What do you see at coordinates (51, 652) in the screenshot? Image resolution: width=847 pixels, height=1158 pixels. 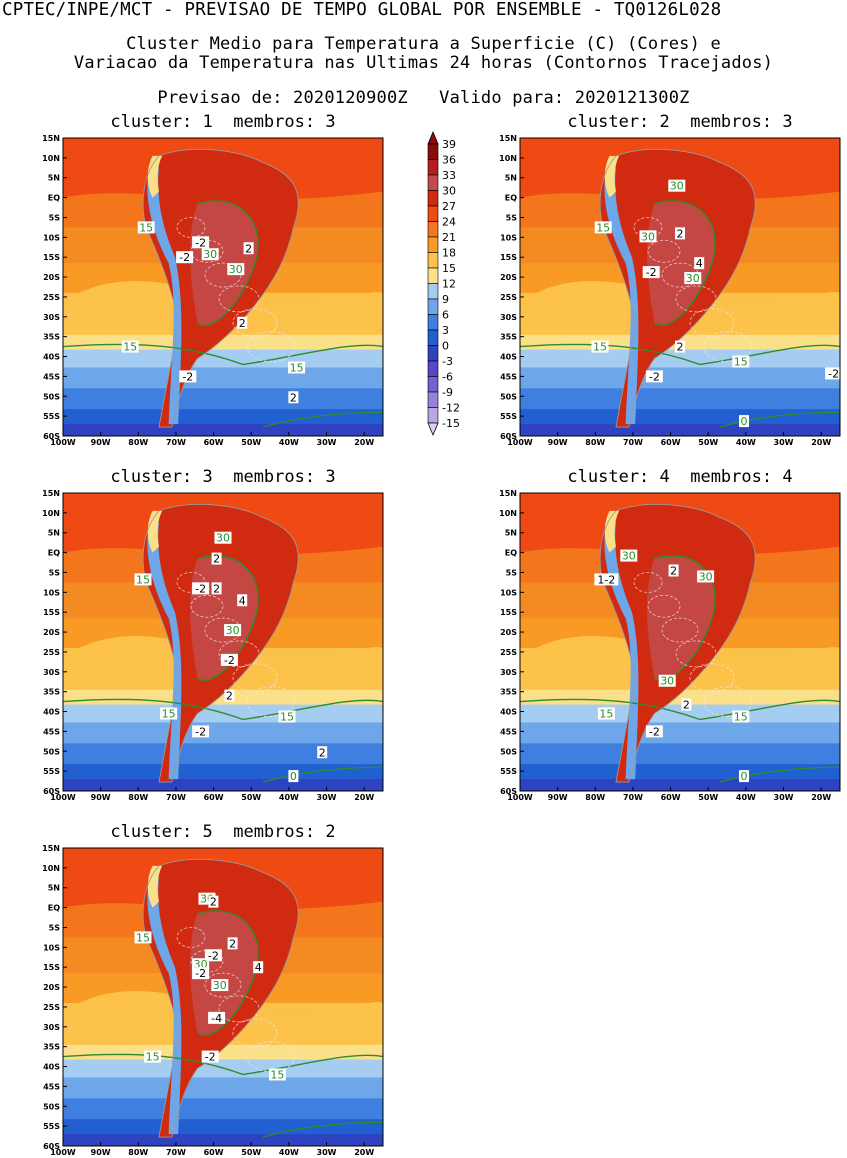 I see `lat-label: 25S` at bounding box center [51, 652].